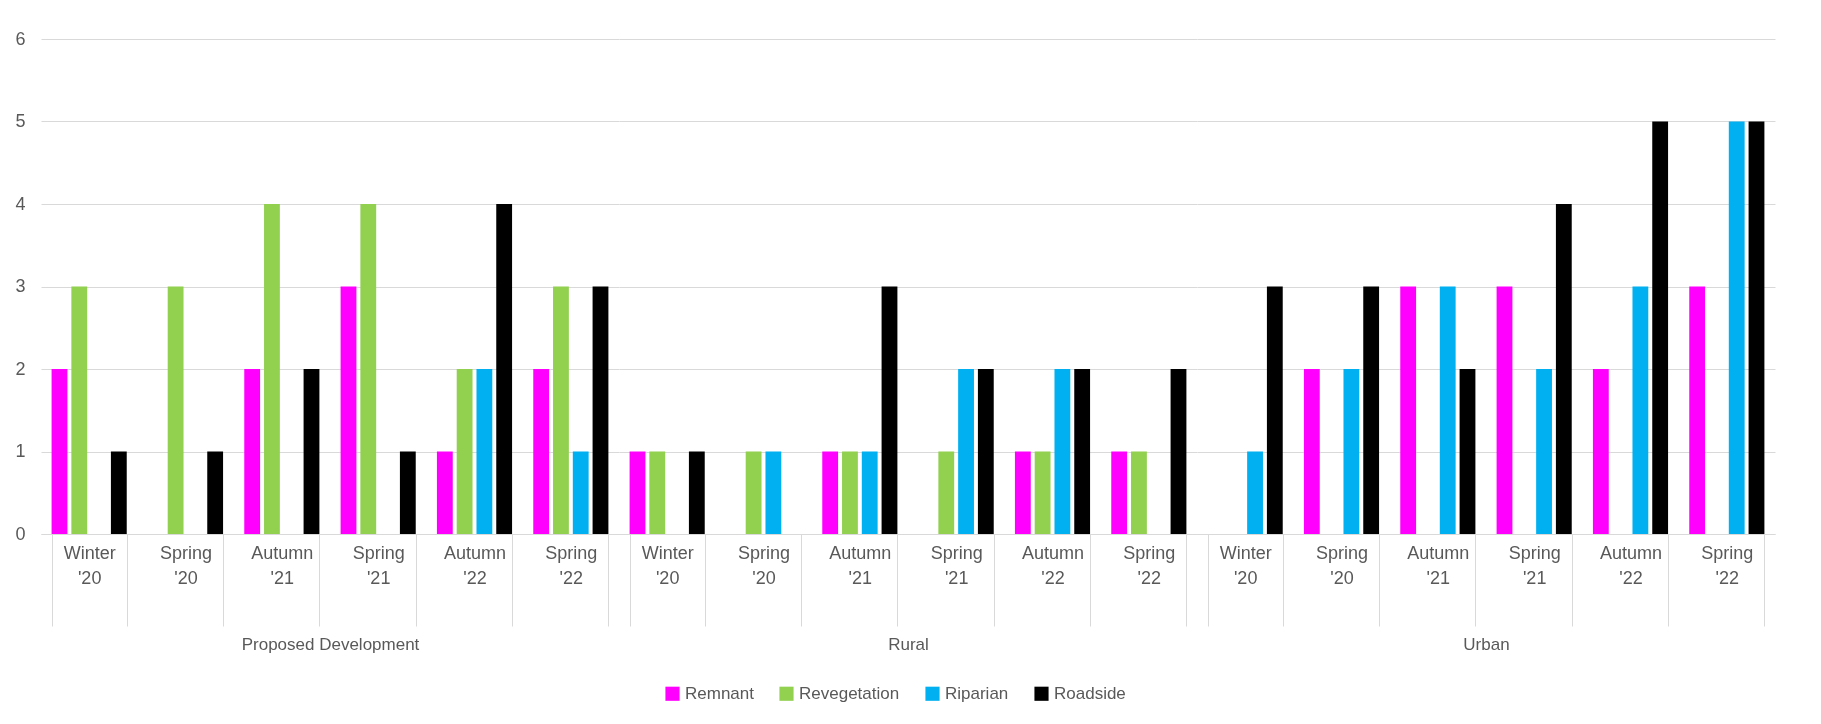 Image resolution: width=1821 pixels, height=724 pixels. Describe the element at coordinates (849, 693) in the screenshot. I see `legend-label: Revegetation` at that location.